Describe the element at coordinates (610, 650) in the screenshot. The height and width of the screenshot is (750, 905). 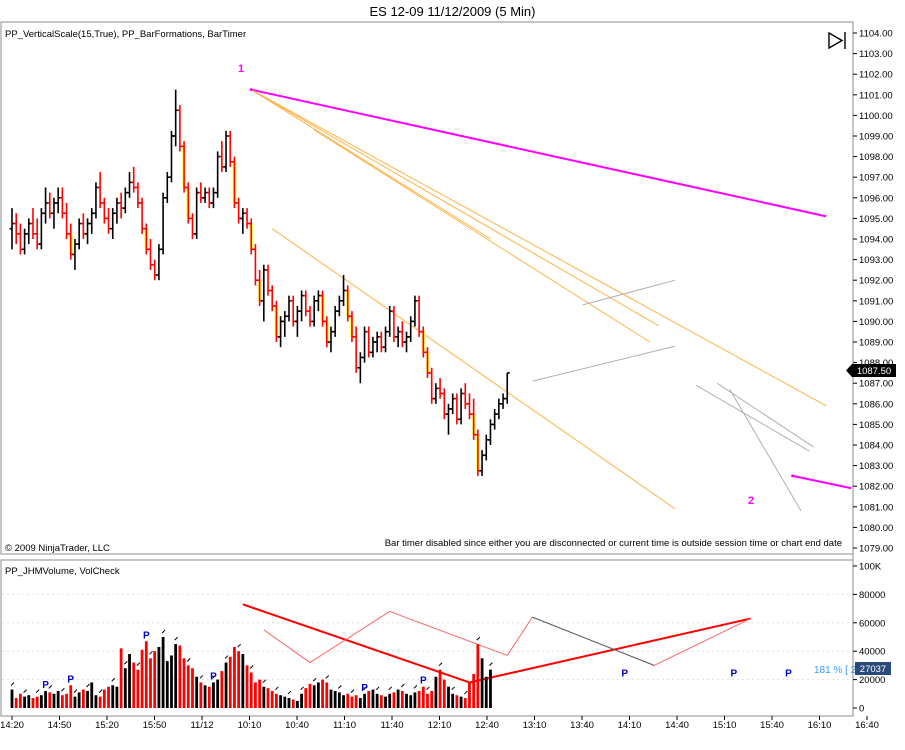
I see `volume-trend-line` at that location.